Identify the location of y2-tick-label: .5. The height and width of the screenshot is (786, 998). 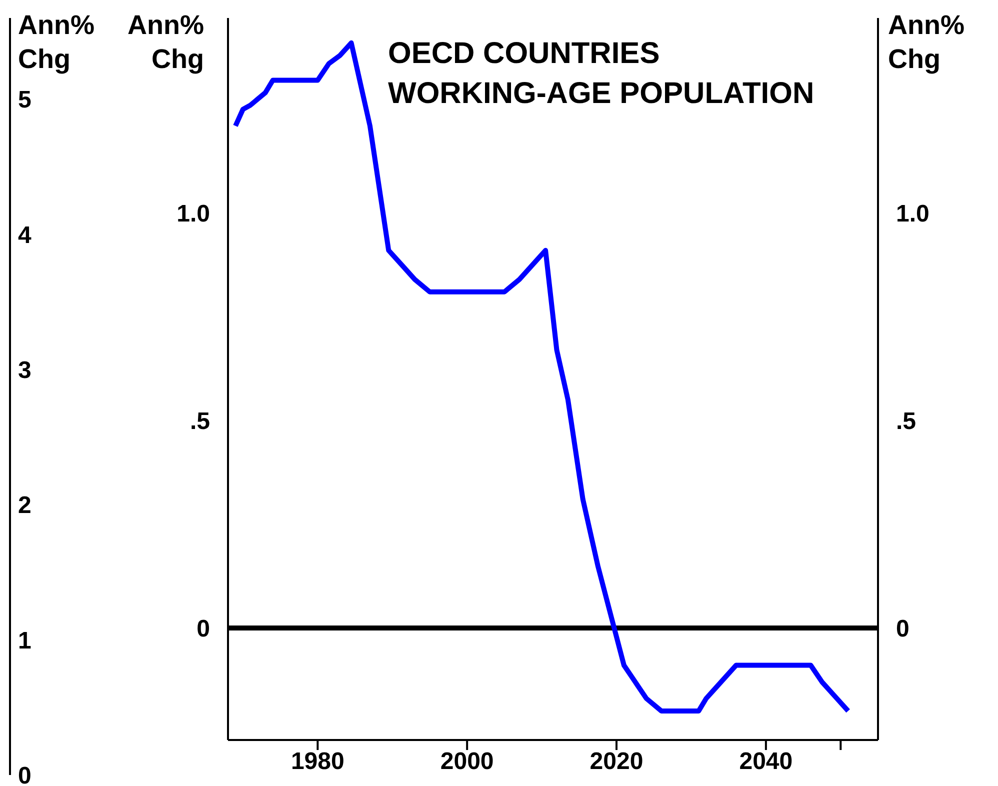
(906, 422).